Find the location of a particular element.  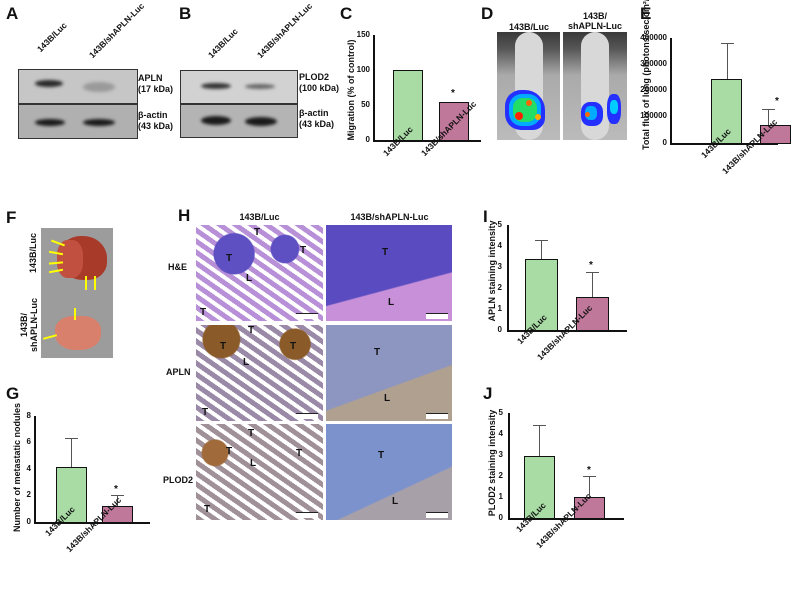

y-tick-label: 100 is located at coordinates (363, 69).